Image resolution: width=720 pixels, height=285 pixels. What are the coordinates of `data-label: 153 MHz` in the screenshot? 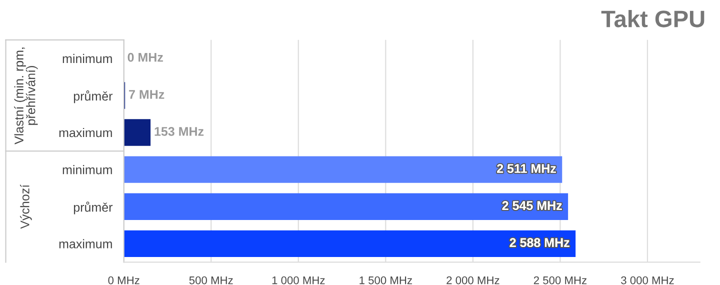 It's located at (179, 131).